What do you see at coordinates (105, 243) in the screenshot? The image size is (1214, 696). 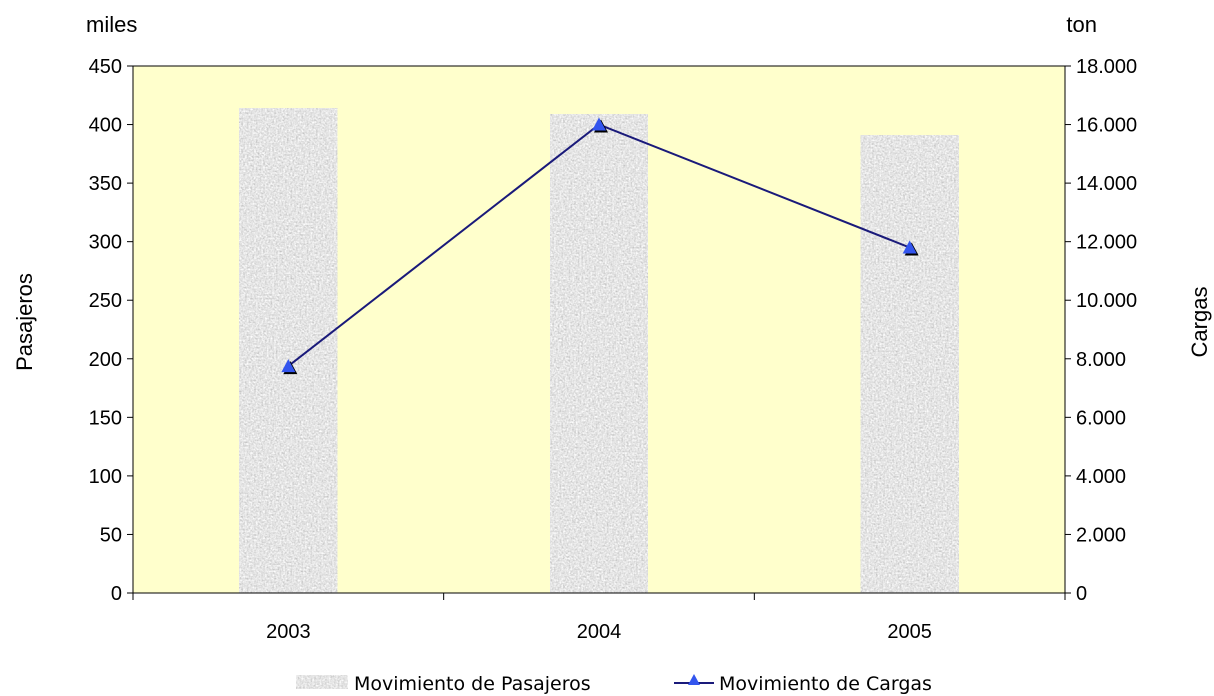 I see `left-tick-label: 300` at bounding box center [105, 243].